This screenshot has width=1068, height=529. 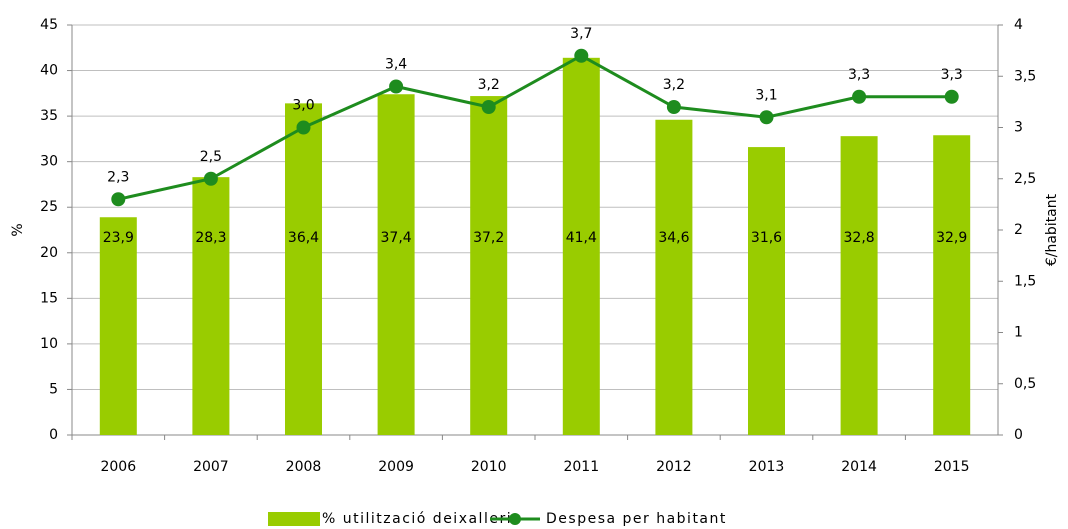 I want to click on y-tick-label: 40, so click(x=49, y=71).